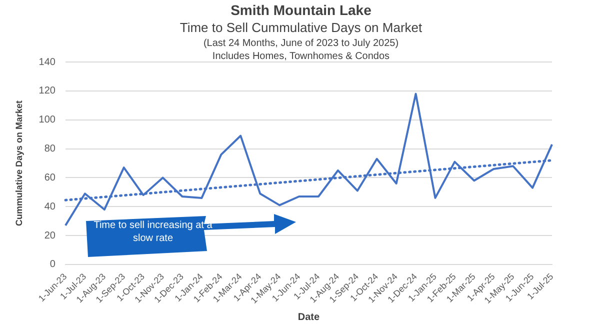 The height and width of the screenshot is (331, 602). What do you see at coordinates (301, 27) in the screenshot?
I see `chart-subtitle: Time to Sell Cummulative Days on Market` at bounding box center [301, 27].